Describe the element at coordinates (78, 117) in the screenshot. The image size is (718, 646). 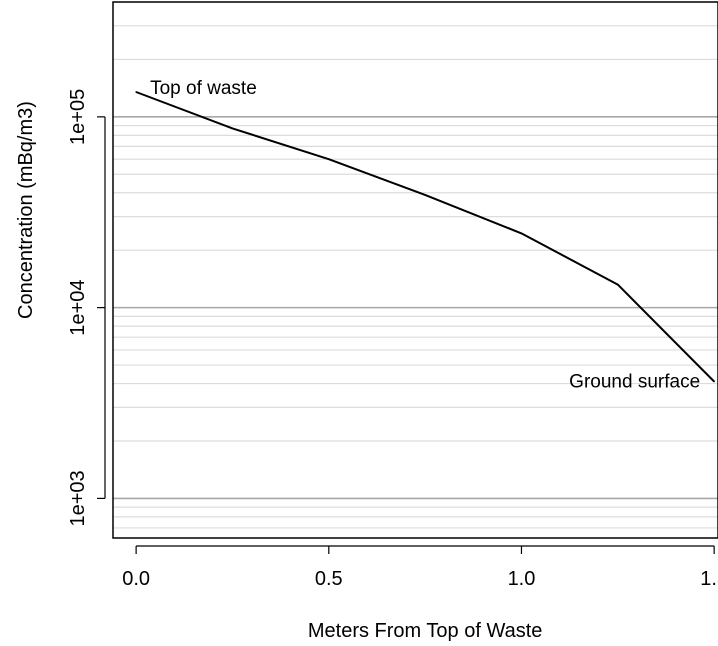
I see `y-tick-label: 1e+05` at that location.